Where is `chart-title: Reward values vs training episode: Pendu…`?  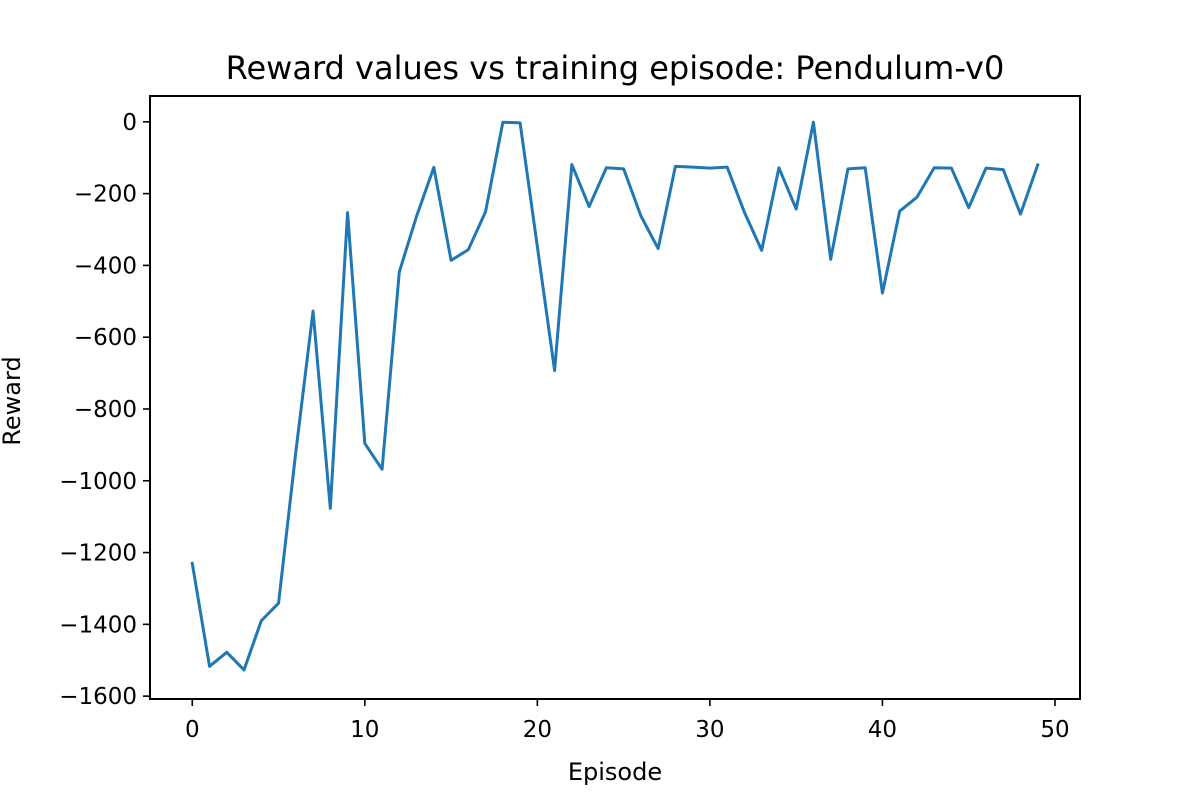
chart-title: Reward values vs training episode: Pendu… is located at coordinates (615, 68).